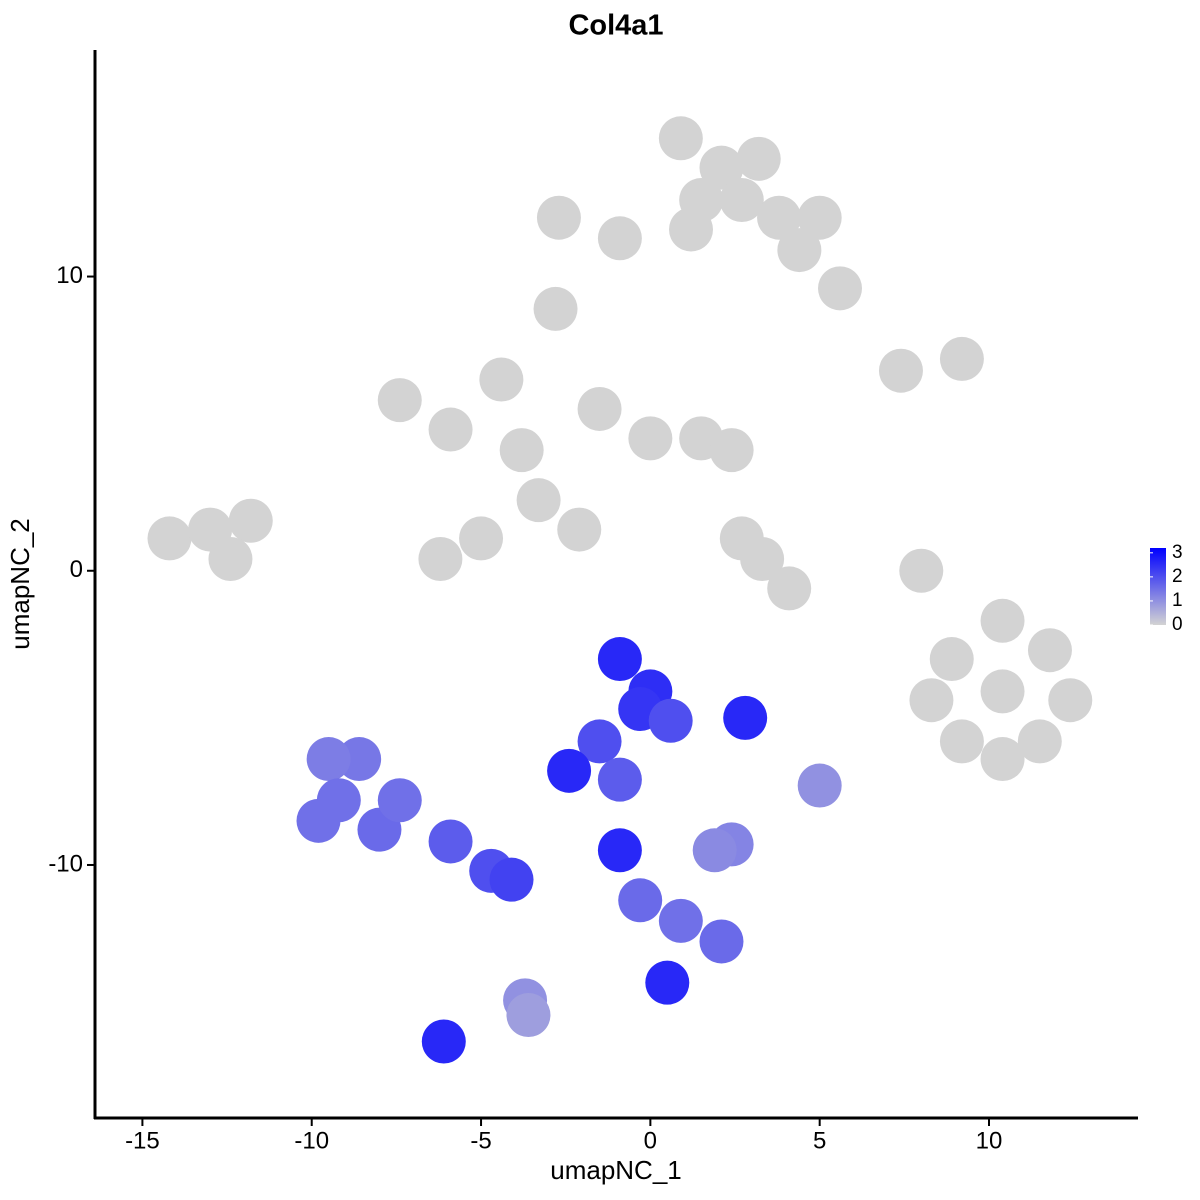 The width and height of the screenshot is (1200, 1200). What do you see at coordinates (65, 863) in the screenshot?
I see `y-tick-label: -10` at bounding box center [65, 863].